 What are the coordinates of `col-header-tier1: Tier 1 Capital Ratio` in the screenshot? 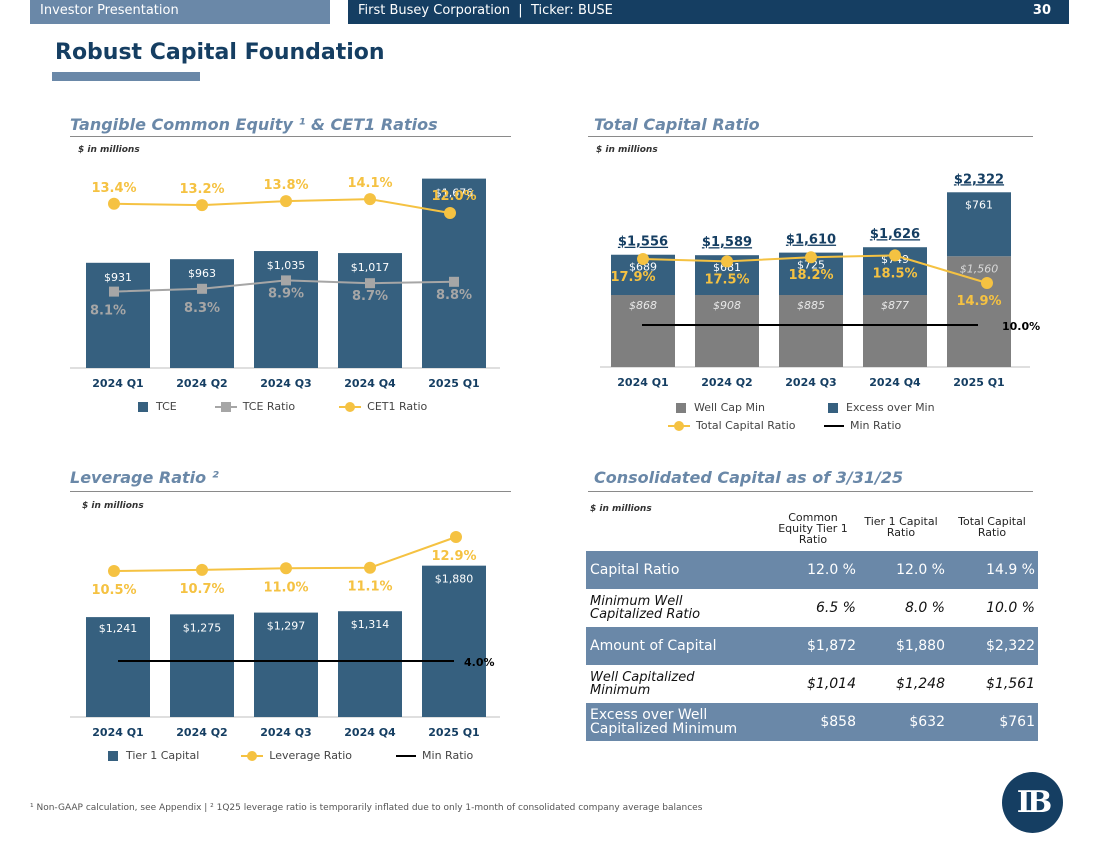 It's located at (901, 527).